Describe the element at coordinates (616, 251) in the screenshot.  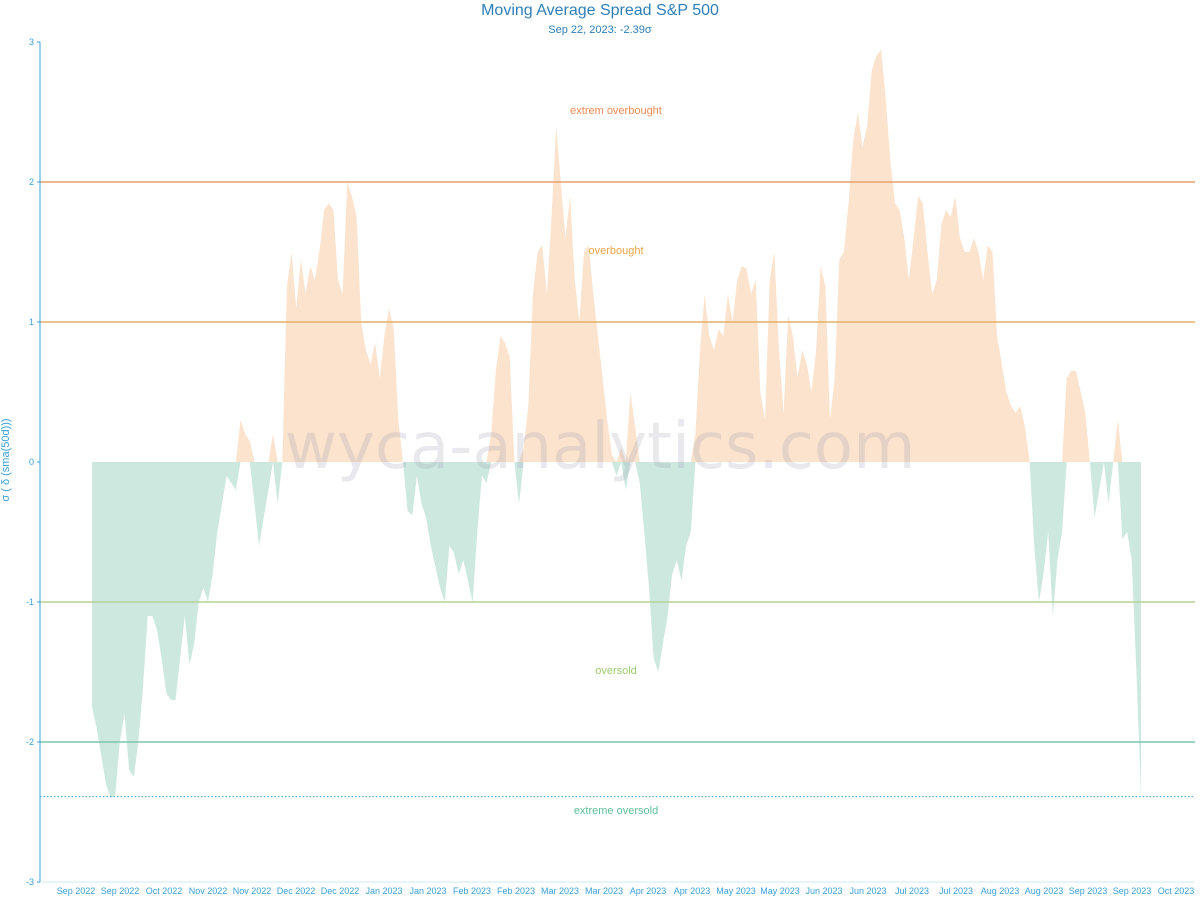
I see `zone-label-overbought: overbought` at that location.